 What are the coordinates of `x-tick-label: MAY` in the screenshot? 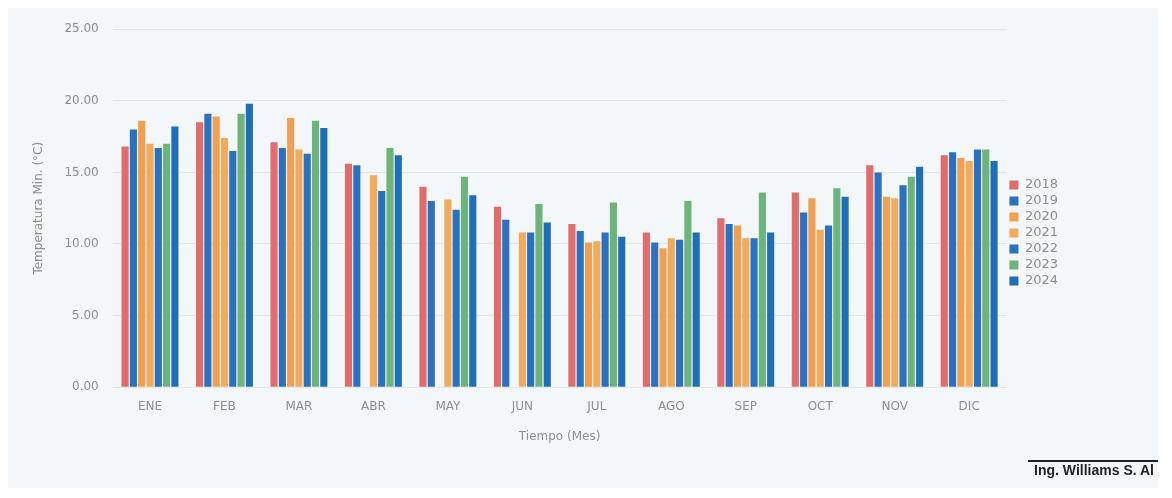 It's located at (448, 405).